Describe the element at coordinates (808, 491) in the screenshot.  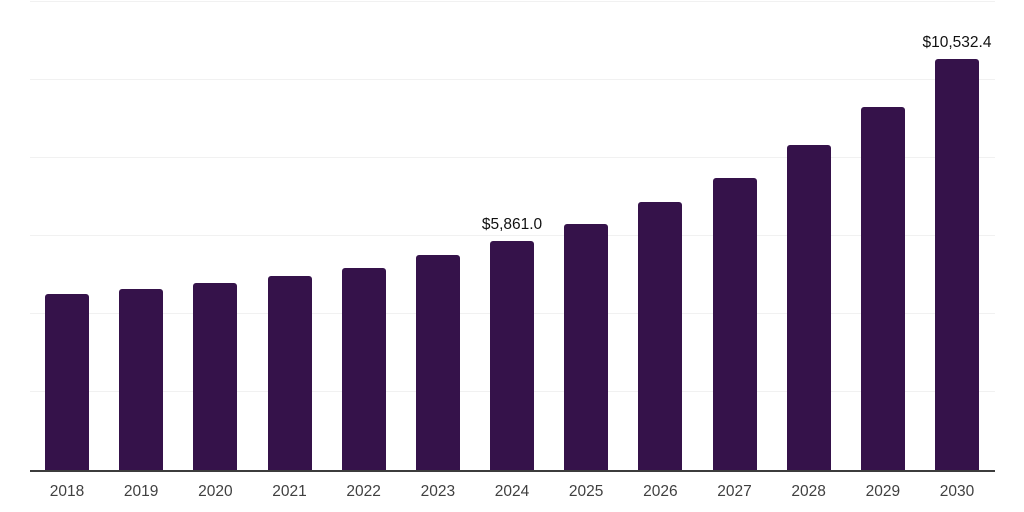
I see `x-tick-2028: 2028` at that location.